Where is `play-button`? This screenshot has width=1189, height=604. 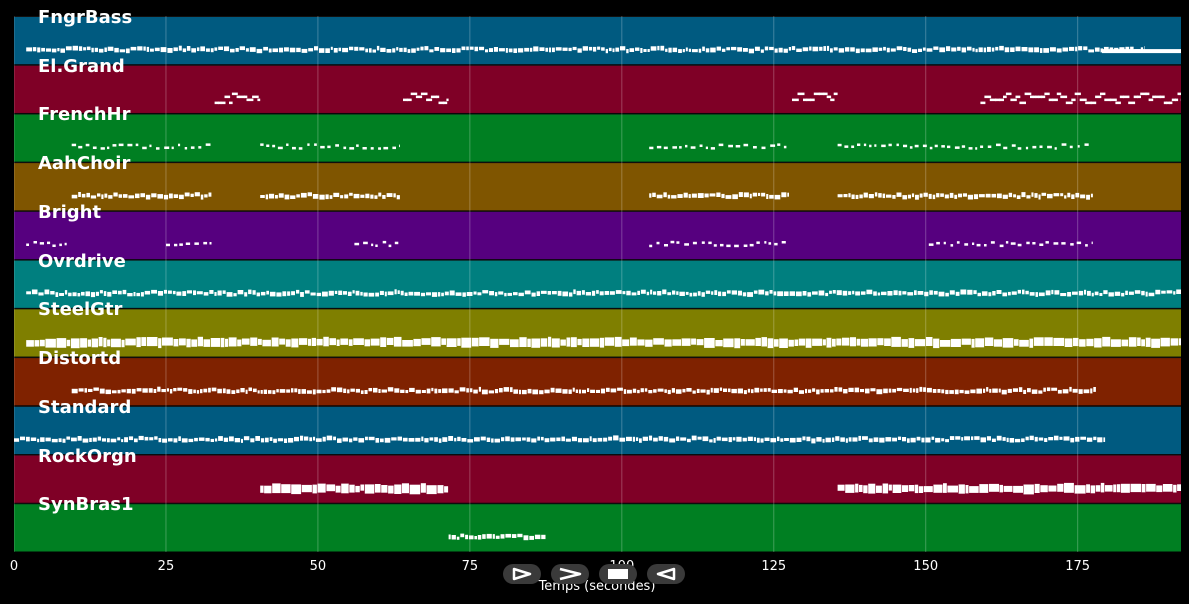
play-button is located at coordinates (522, 574).